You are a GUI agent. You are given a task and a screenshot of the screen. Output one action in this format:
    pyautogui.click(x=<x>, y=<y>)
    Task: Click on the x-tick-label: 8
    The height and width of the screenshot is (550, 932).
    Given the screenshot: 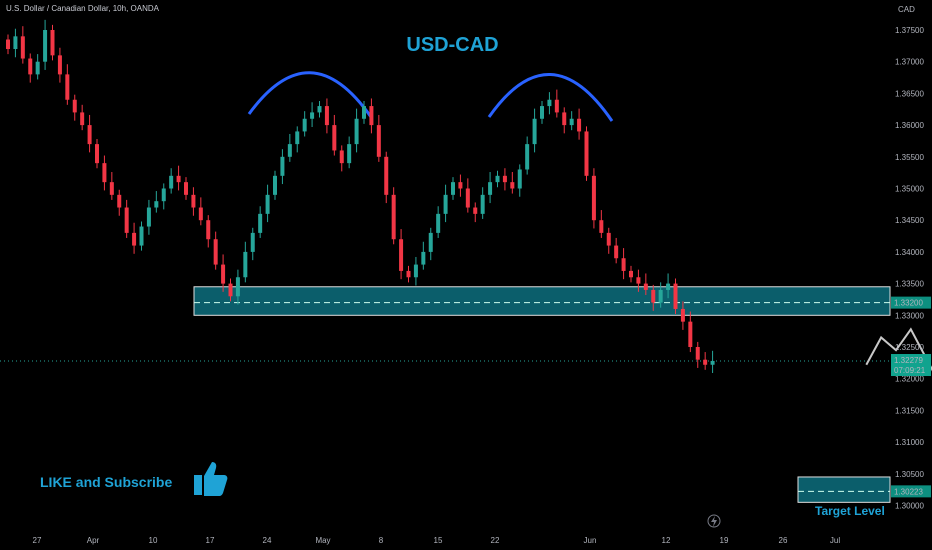 What is the action you would take?
    pyautogui.click(x=381, y=540)
    